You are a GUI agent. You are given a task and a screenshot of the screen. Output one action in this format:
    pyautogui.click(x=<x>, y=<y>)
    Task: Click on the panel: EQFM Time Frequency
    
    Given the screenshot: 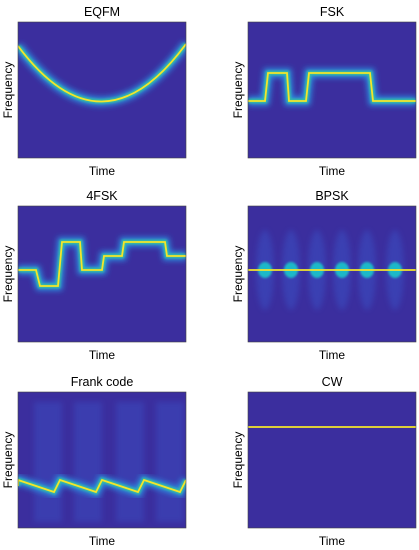 What is the action you would take?
    pyautogui.click(x=94, y=91)
    